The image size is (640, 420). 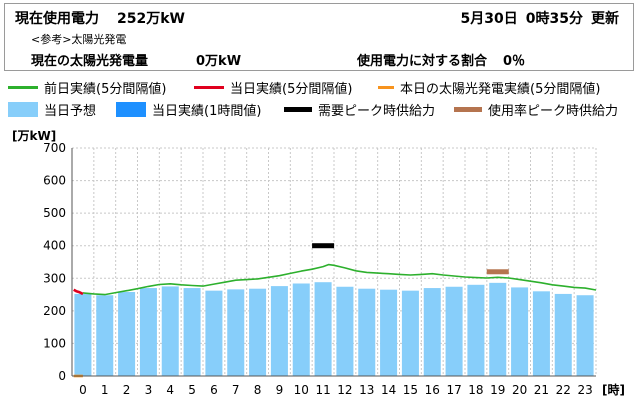 What do you see at coordinates (301, 390) in the screenshot?
I see `x-tick-label: 10` at bounding box center [301, 390].